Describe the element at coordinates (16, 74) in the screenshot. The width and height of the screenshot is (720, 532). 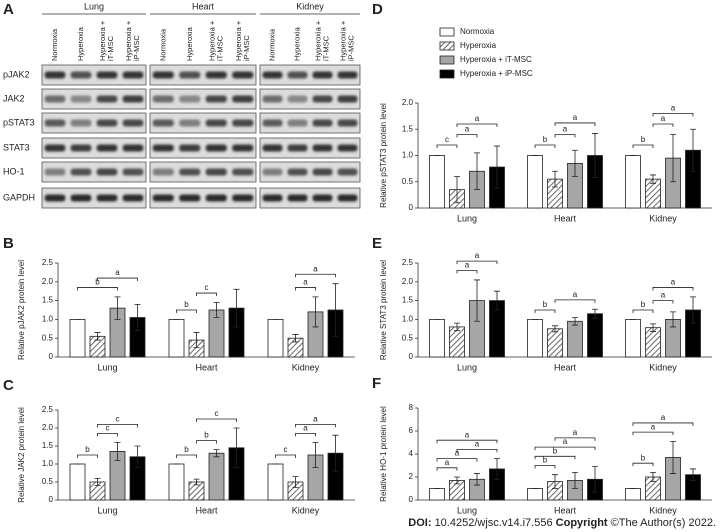
I see `protein-label: pJAK2` at that location.